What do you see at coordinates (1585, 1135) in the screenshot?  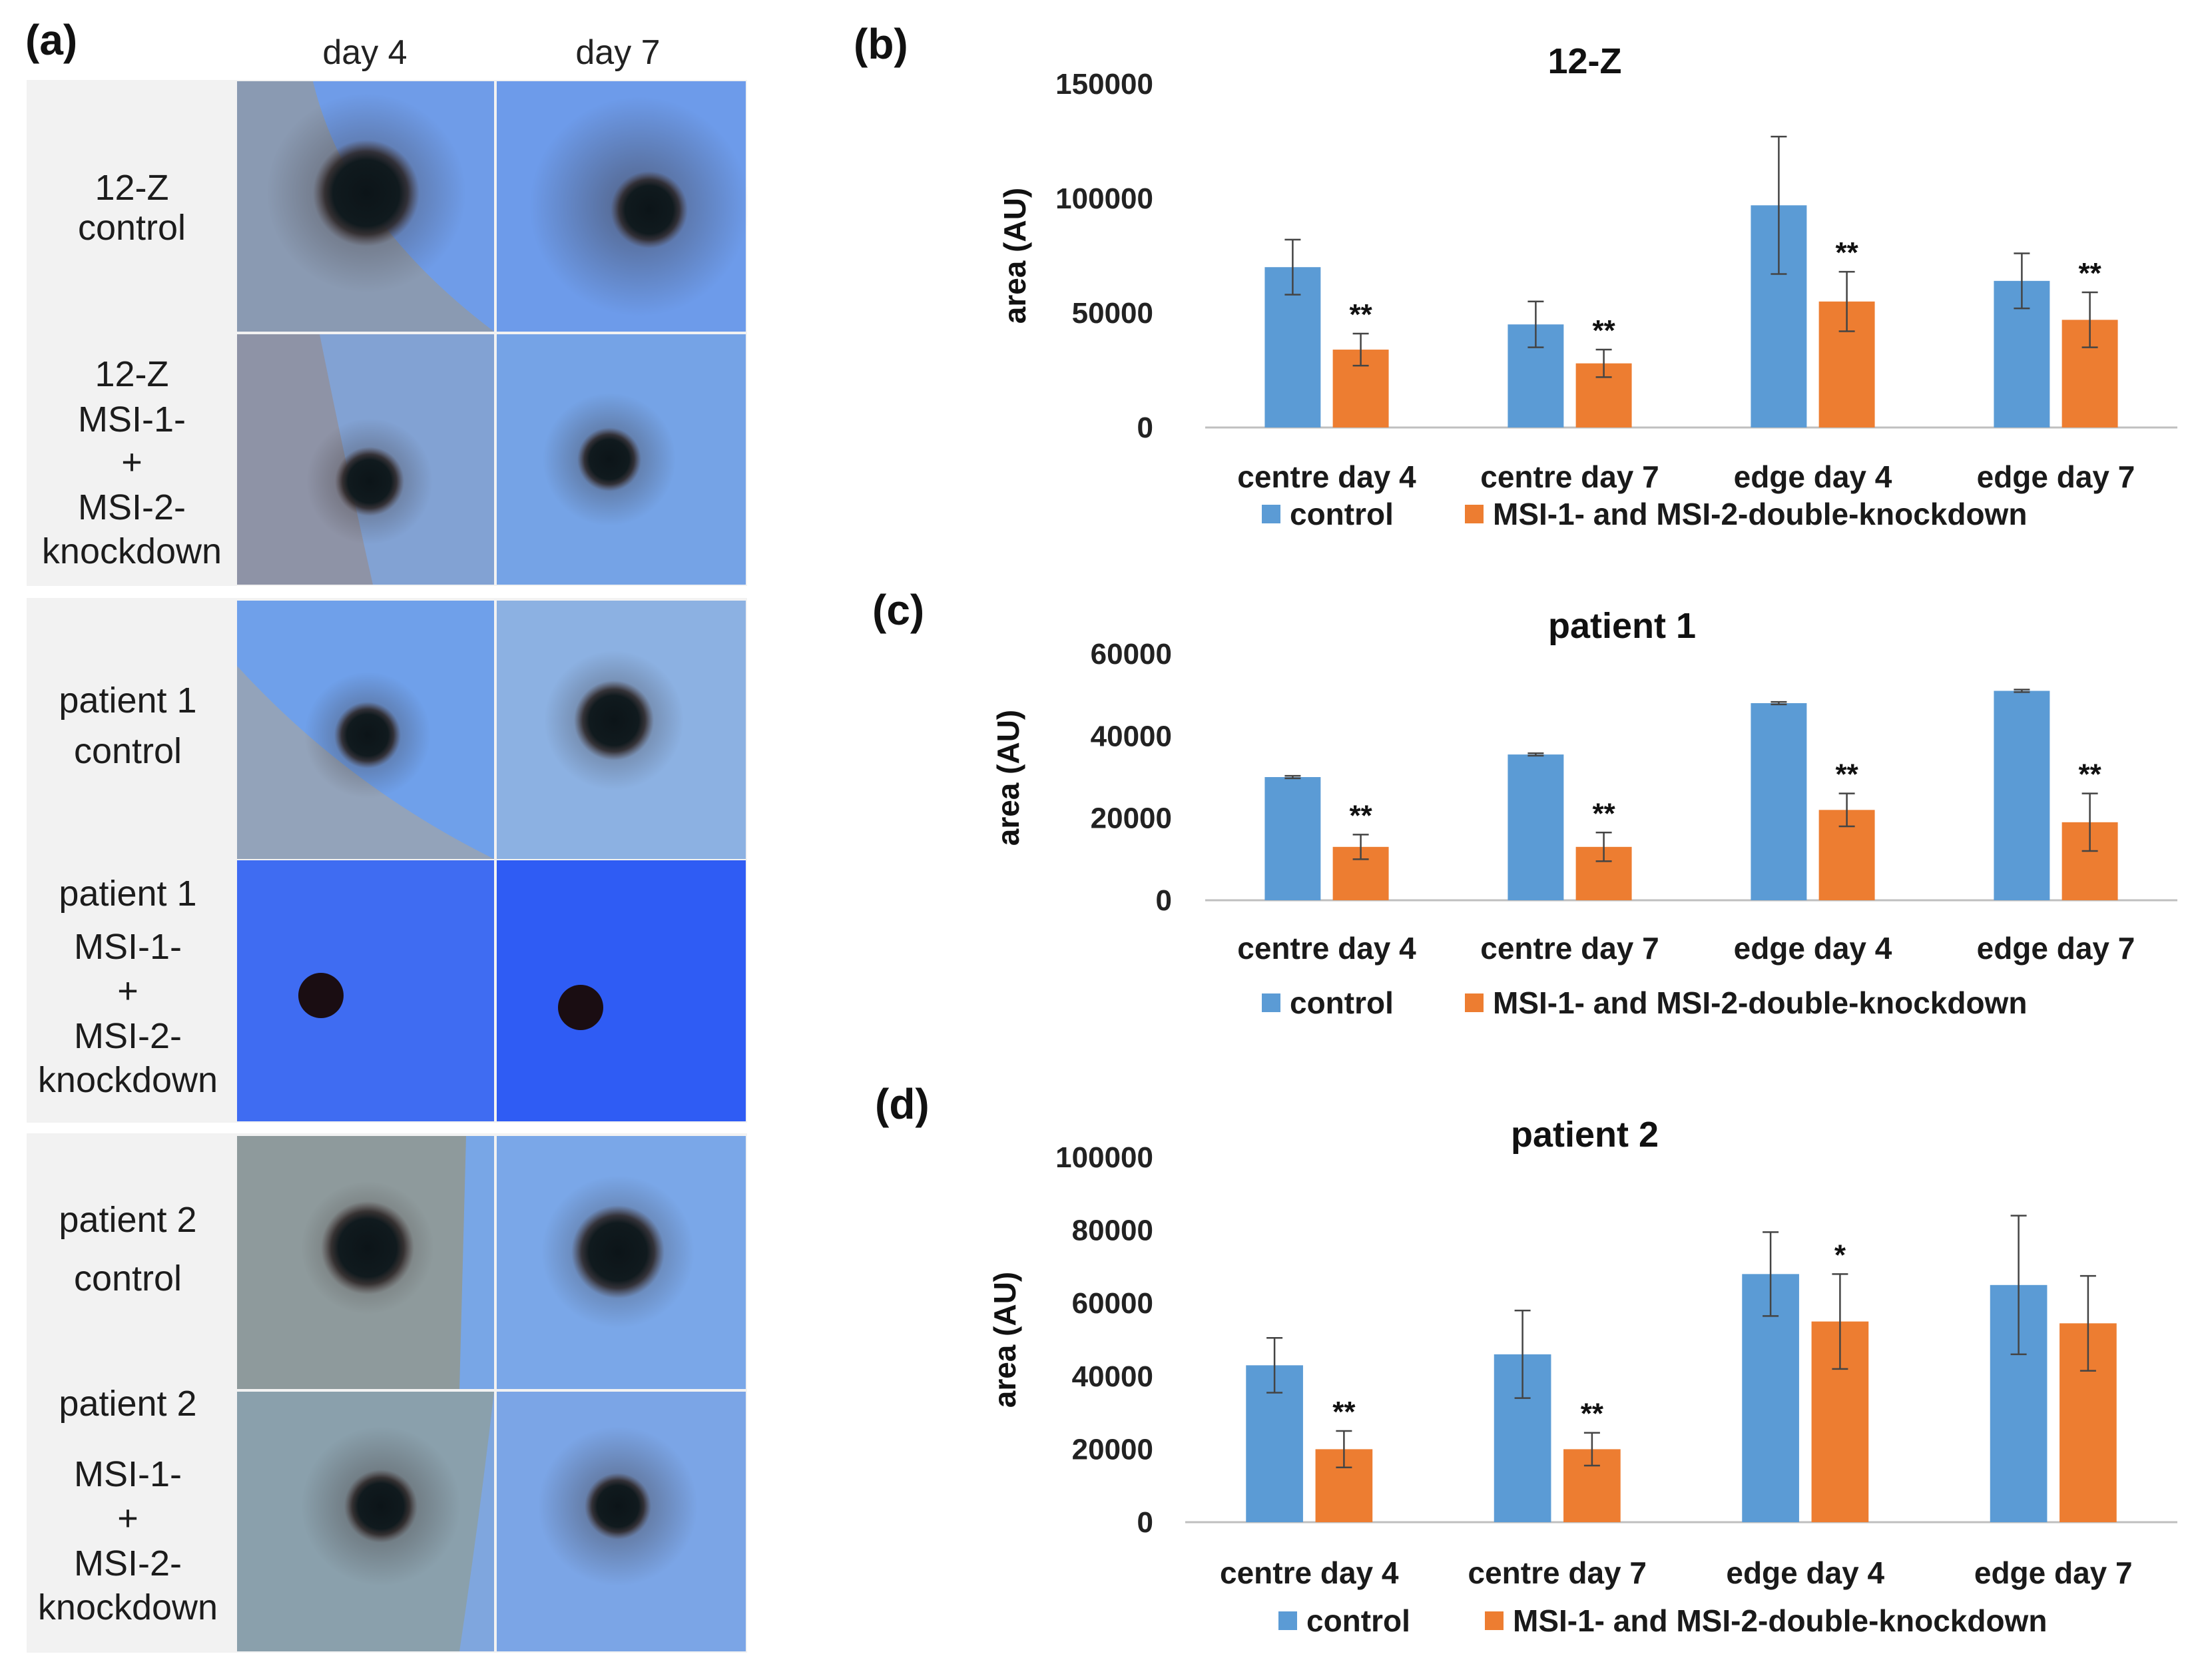 I see `chart-title: patient 2` at bounding box center [1585, 1135].